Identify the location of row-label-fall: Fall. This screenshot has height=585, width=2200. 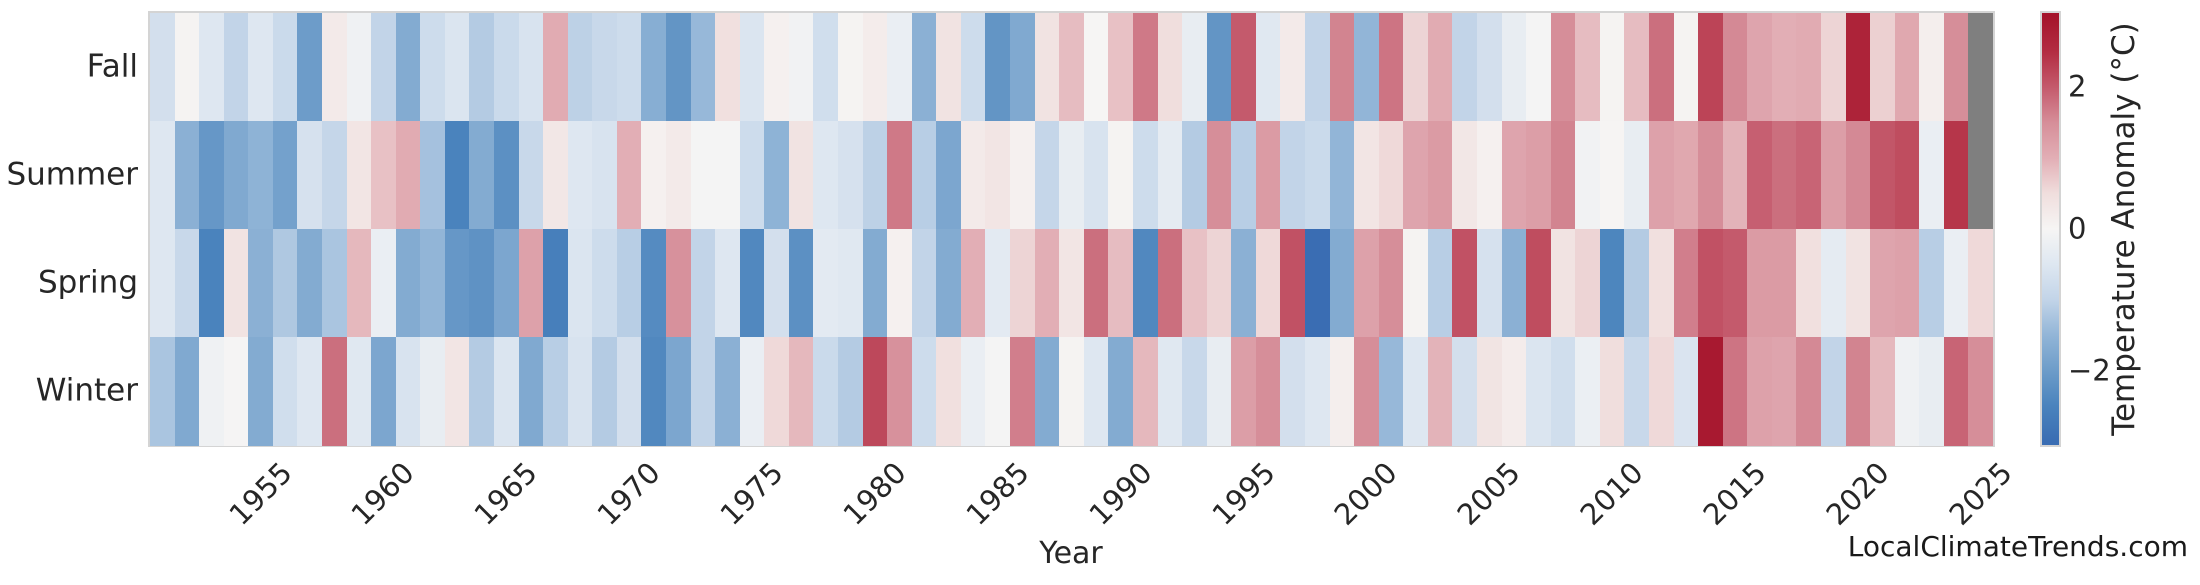
(112, 66).